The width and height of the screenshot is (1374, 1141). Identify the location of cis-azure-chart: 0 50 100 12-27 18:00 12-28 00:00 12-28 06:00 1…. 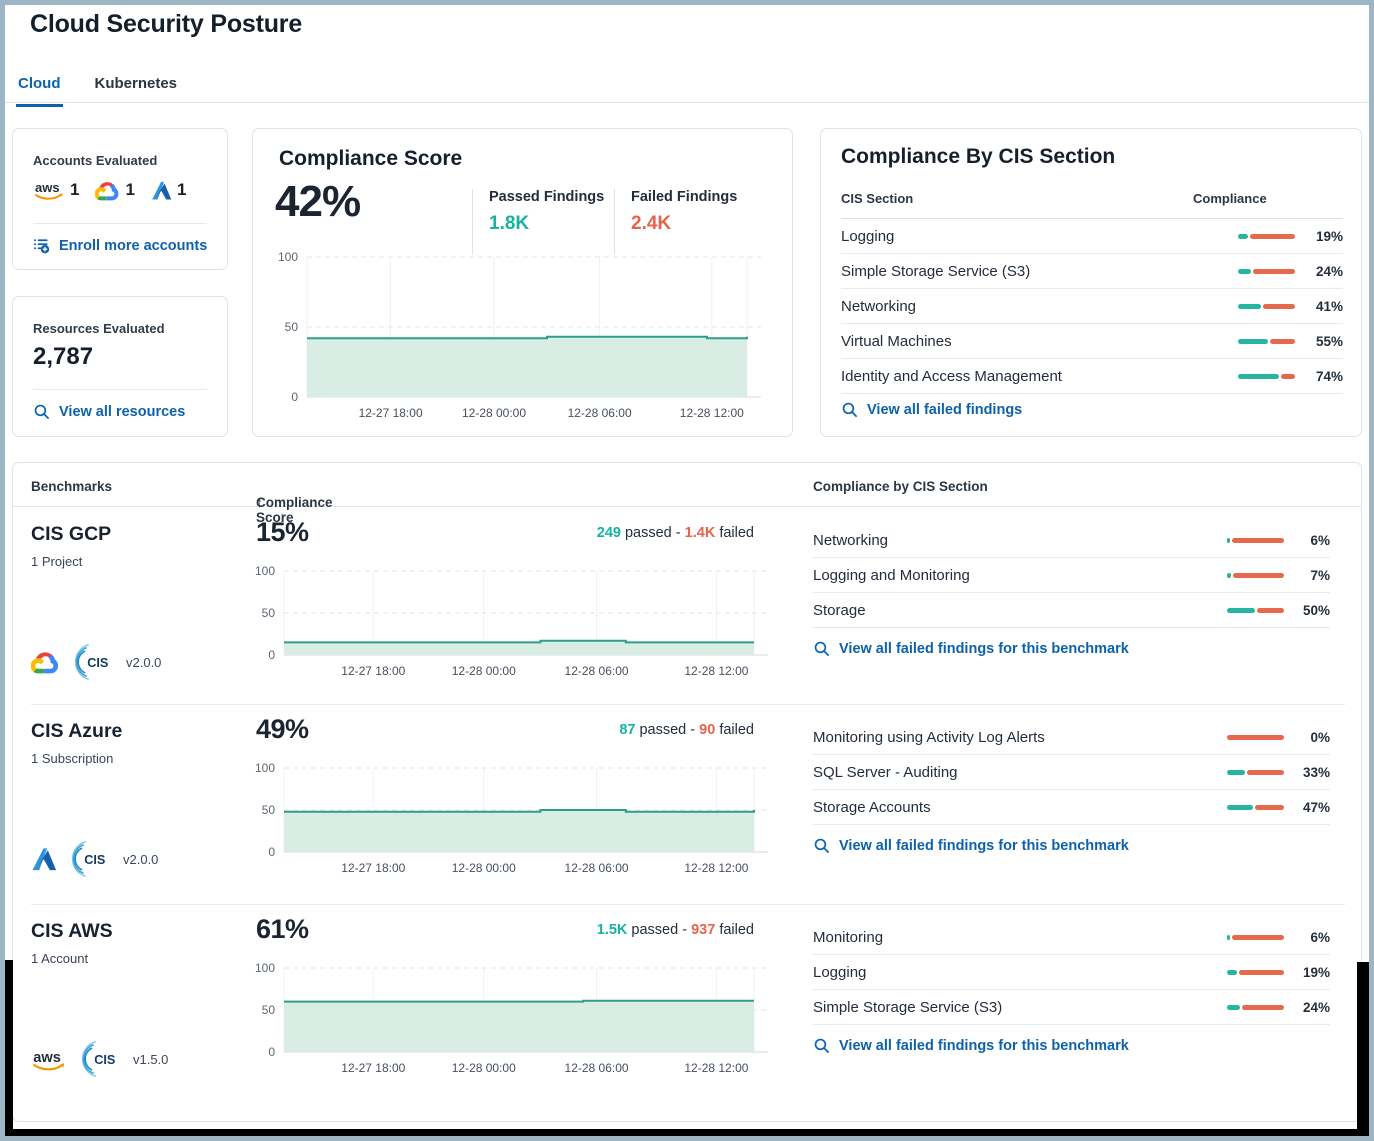
(498, 824).